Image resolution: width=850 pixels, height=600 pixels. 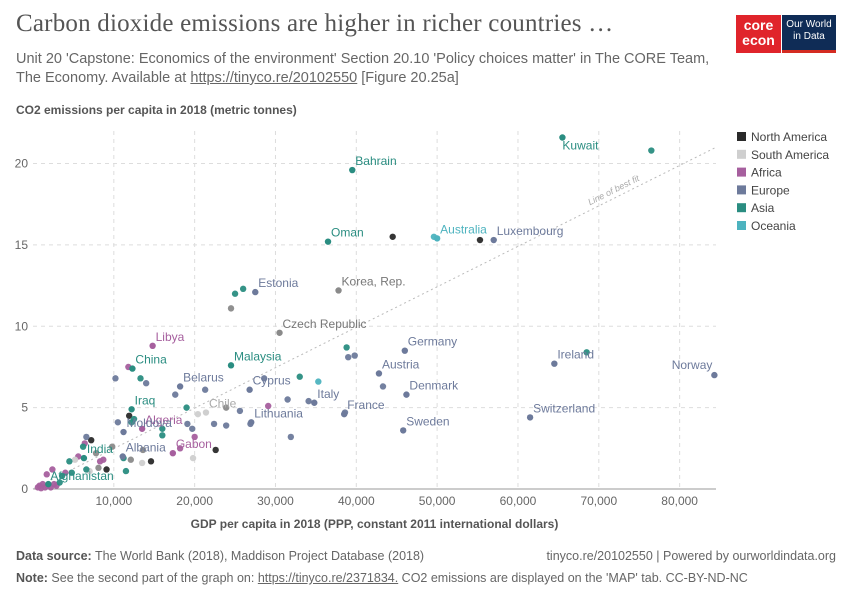 What do you see at coordinates (274, 78) in the screenshot?
I see `subtitle-link: https://tinyco.re/20102550` at bounding box center [274, 78].